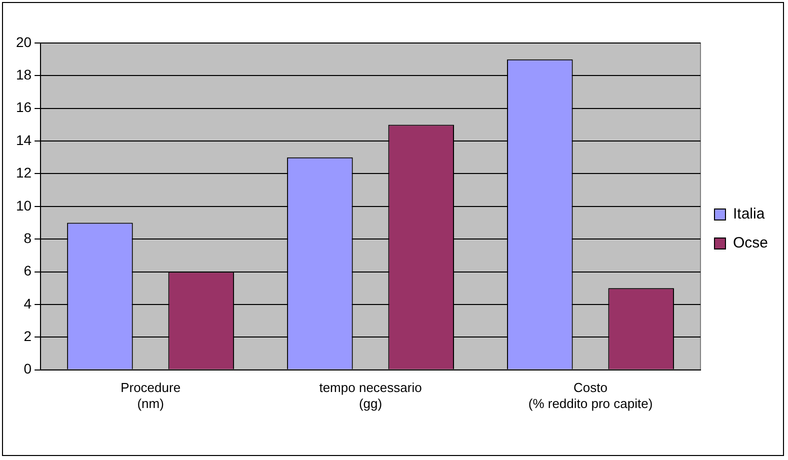 This screenshot has width=788, height=460. I want to click on legend-label: Ocse, so click(750, 243).